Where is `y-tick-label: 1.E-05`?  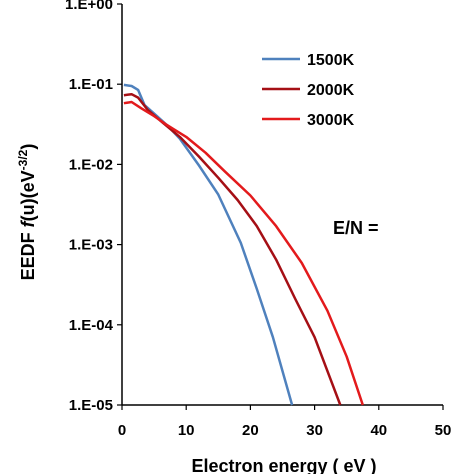 y-tick-label: 1.E-05 is located at coordinates (91, 405).